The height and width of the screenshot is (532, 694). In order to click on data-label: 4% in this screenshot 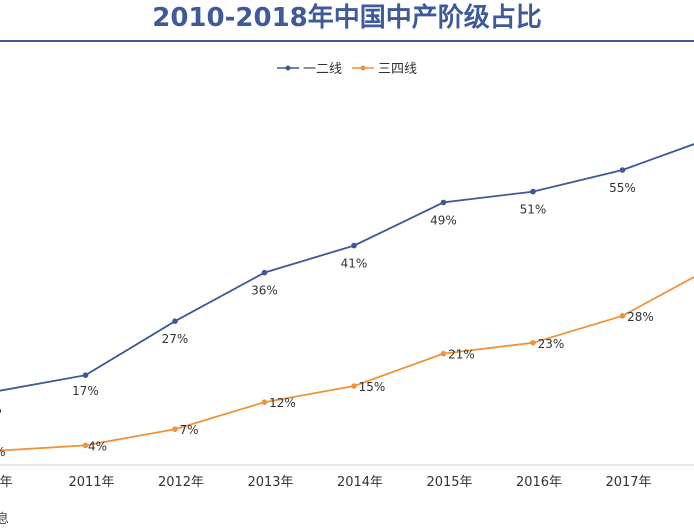, I will do `click(97, 446)`.